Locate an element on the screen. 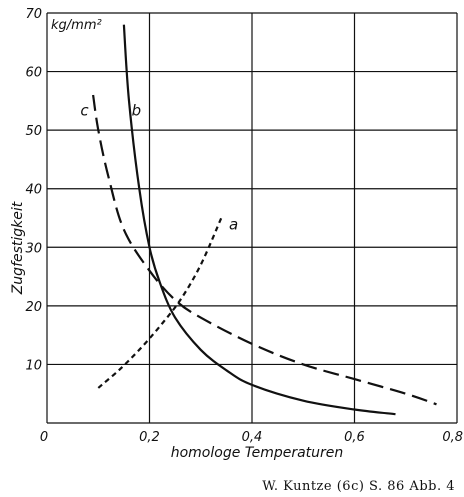  x-tick-label: 0,6 is located at coordinates (354, 437).